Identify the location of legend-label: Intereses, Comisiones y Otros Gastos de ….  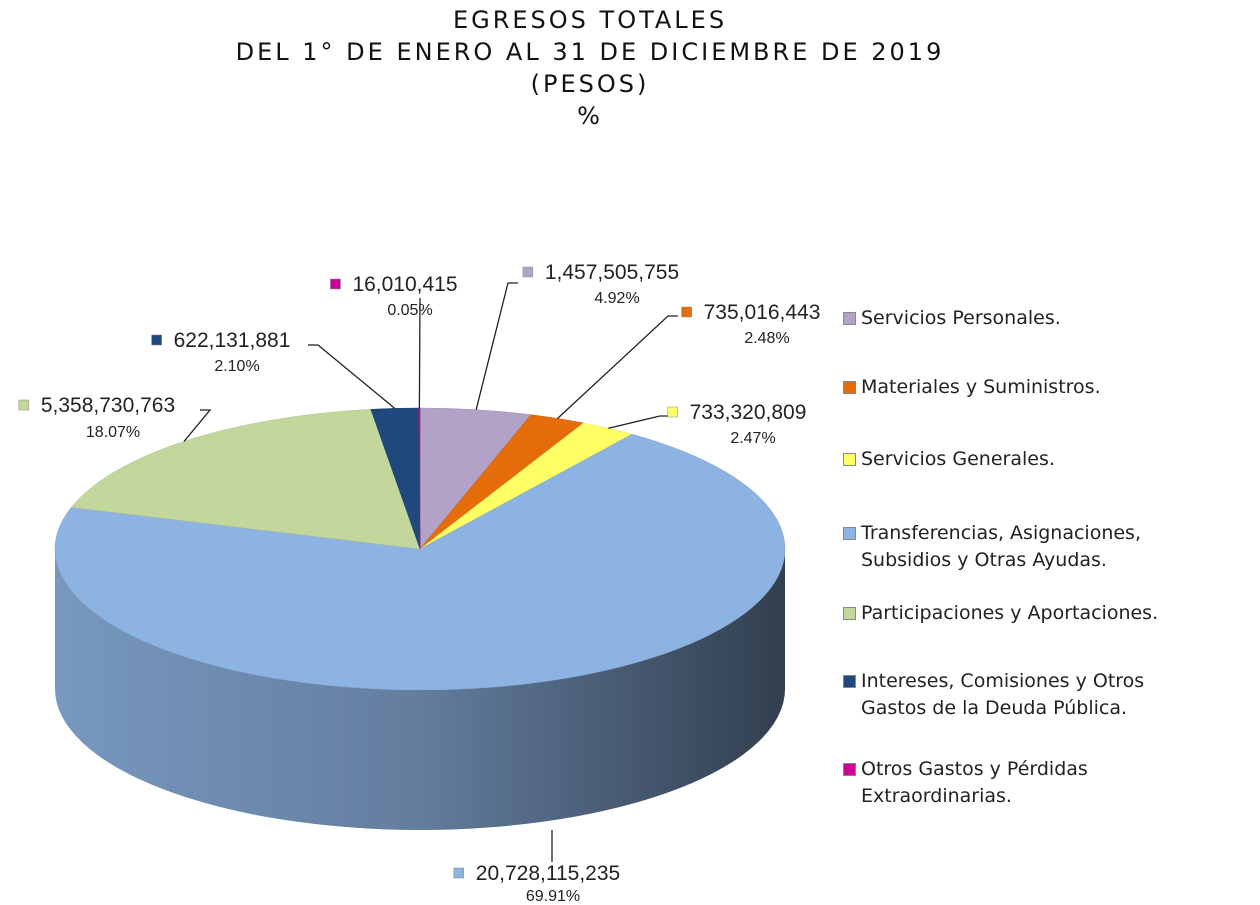
(1003, 694).